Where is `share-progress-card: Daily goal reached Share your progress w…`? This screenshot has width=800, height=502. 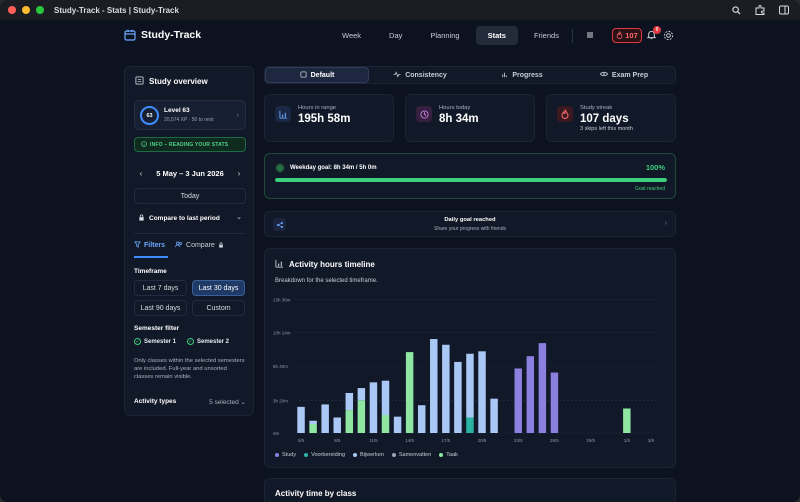
share-progress-card: Daily goal reached Share your progress w… is located at coordinates (470, 224).